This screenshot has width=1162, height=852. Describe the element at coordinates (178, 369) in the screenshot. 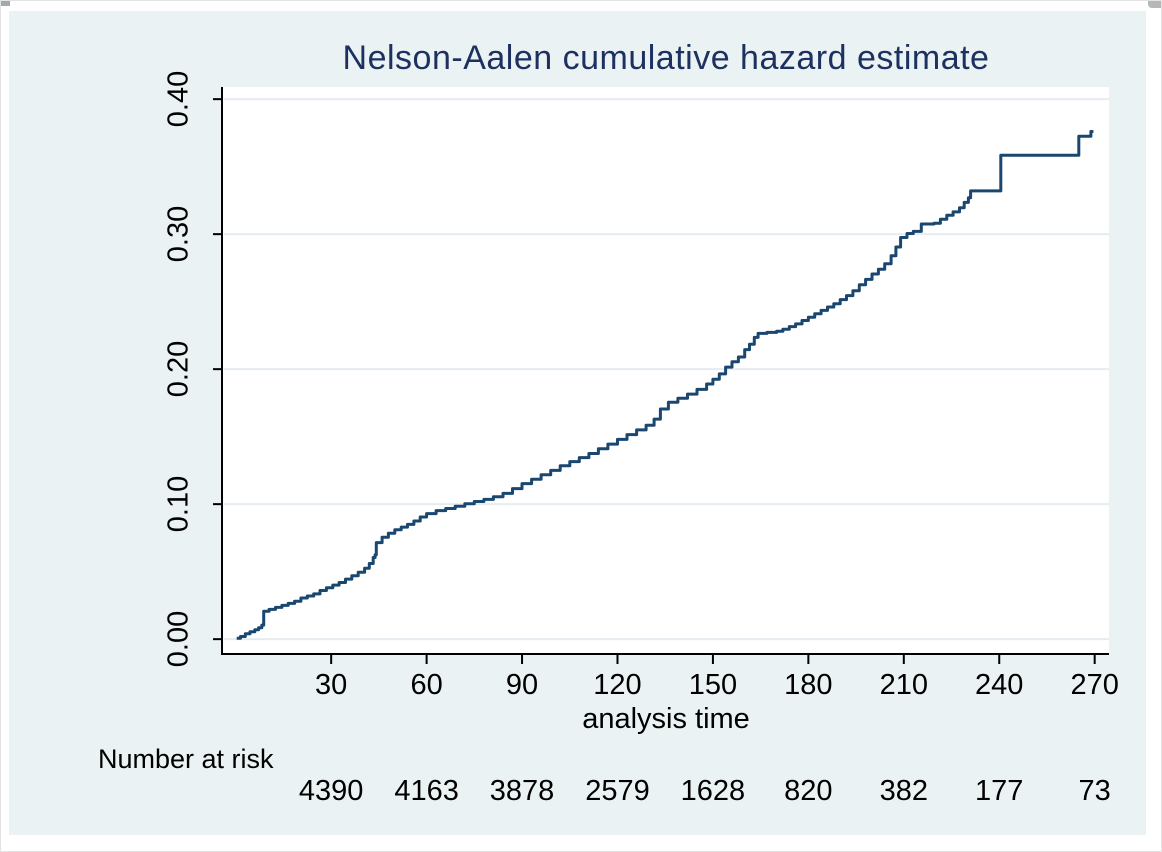

I see `y-tick-label: 0.20` at that location.